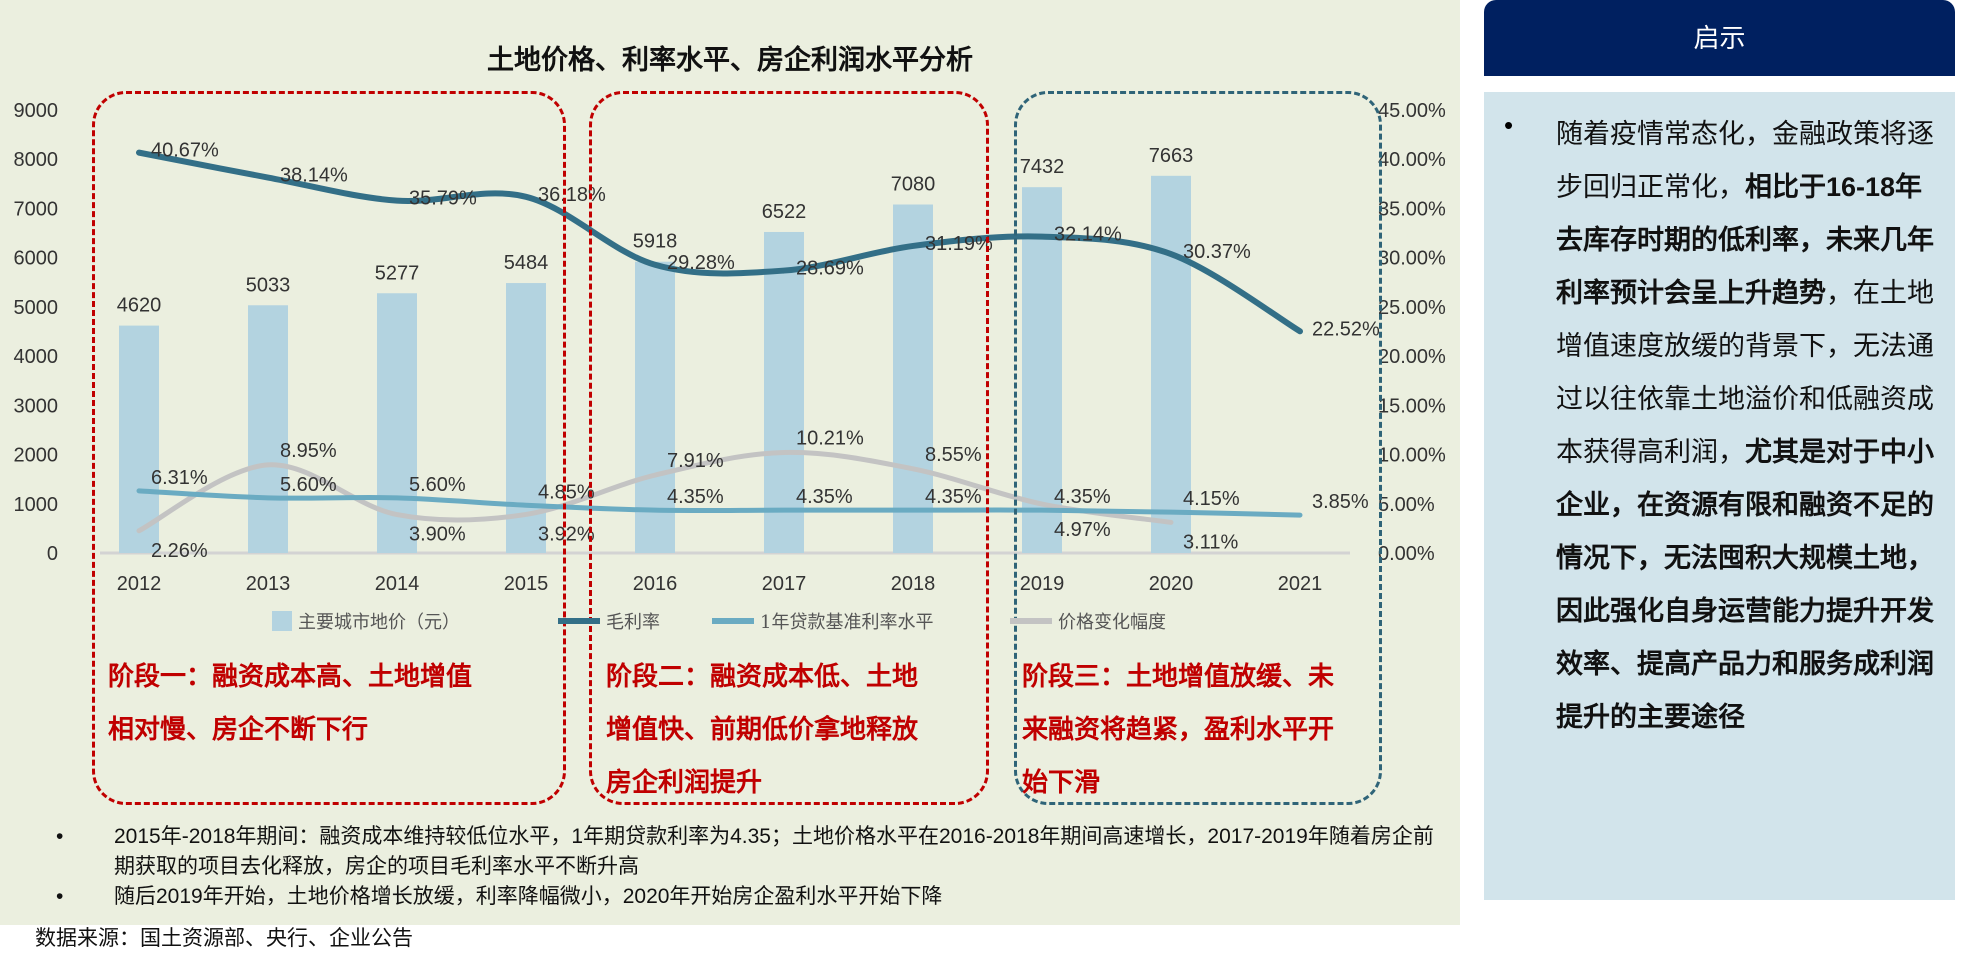  Describe the element at coordinates (1406, 554) in the screenshot. I see `right-axis-tick: 0.00%` at that location.